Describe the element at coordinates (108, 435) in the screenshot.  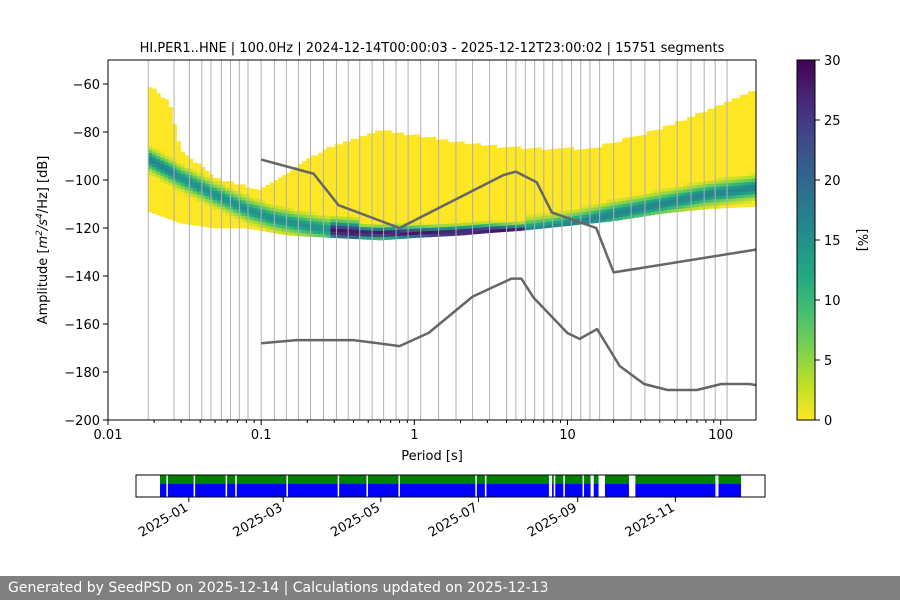
I see `x-tick-label: 0.01` at that location.